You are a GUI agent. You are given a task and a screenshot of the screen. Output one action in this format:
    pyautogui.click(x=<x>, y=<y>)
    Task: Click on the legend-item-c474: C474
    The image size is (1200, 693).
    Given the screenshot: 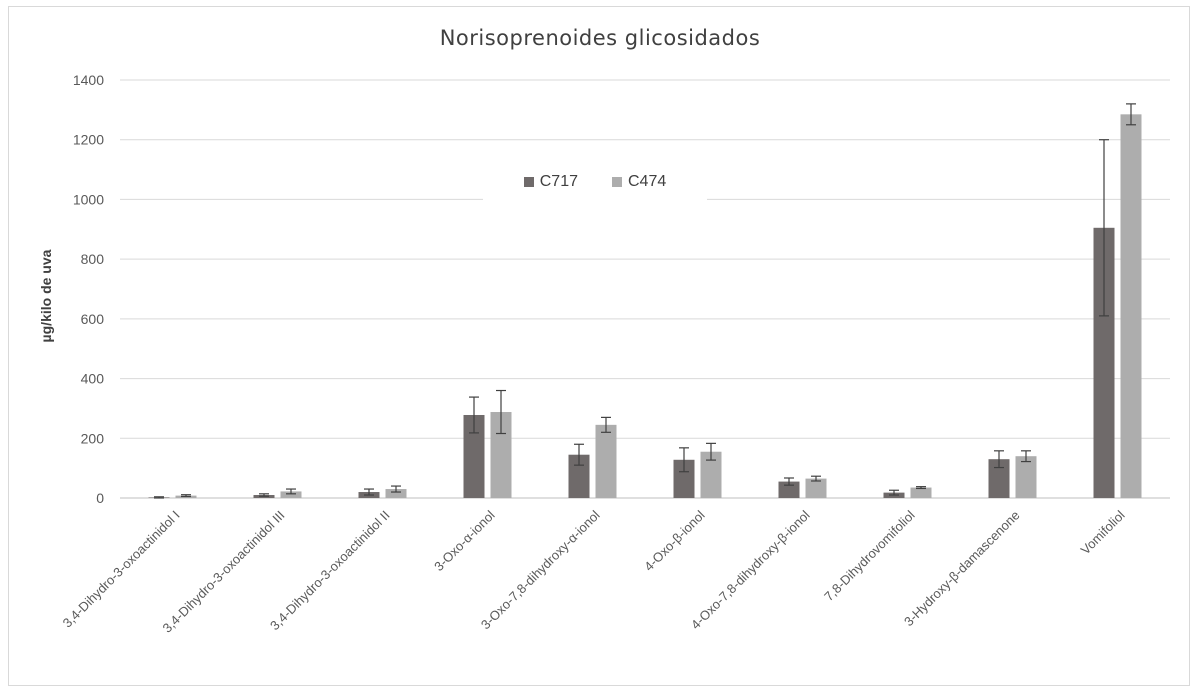 What is the action you would take?
    pyautogui.click(x=639, y=182)
    